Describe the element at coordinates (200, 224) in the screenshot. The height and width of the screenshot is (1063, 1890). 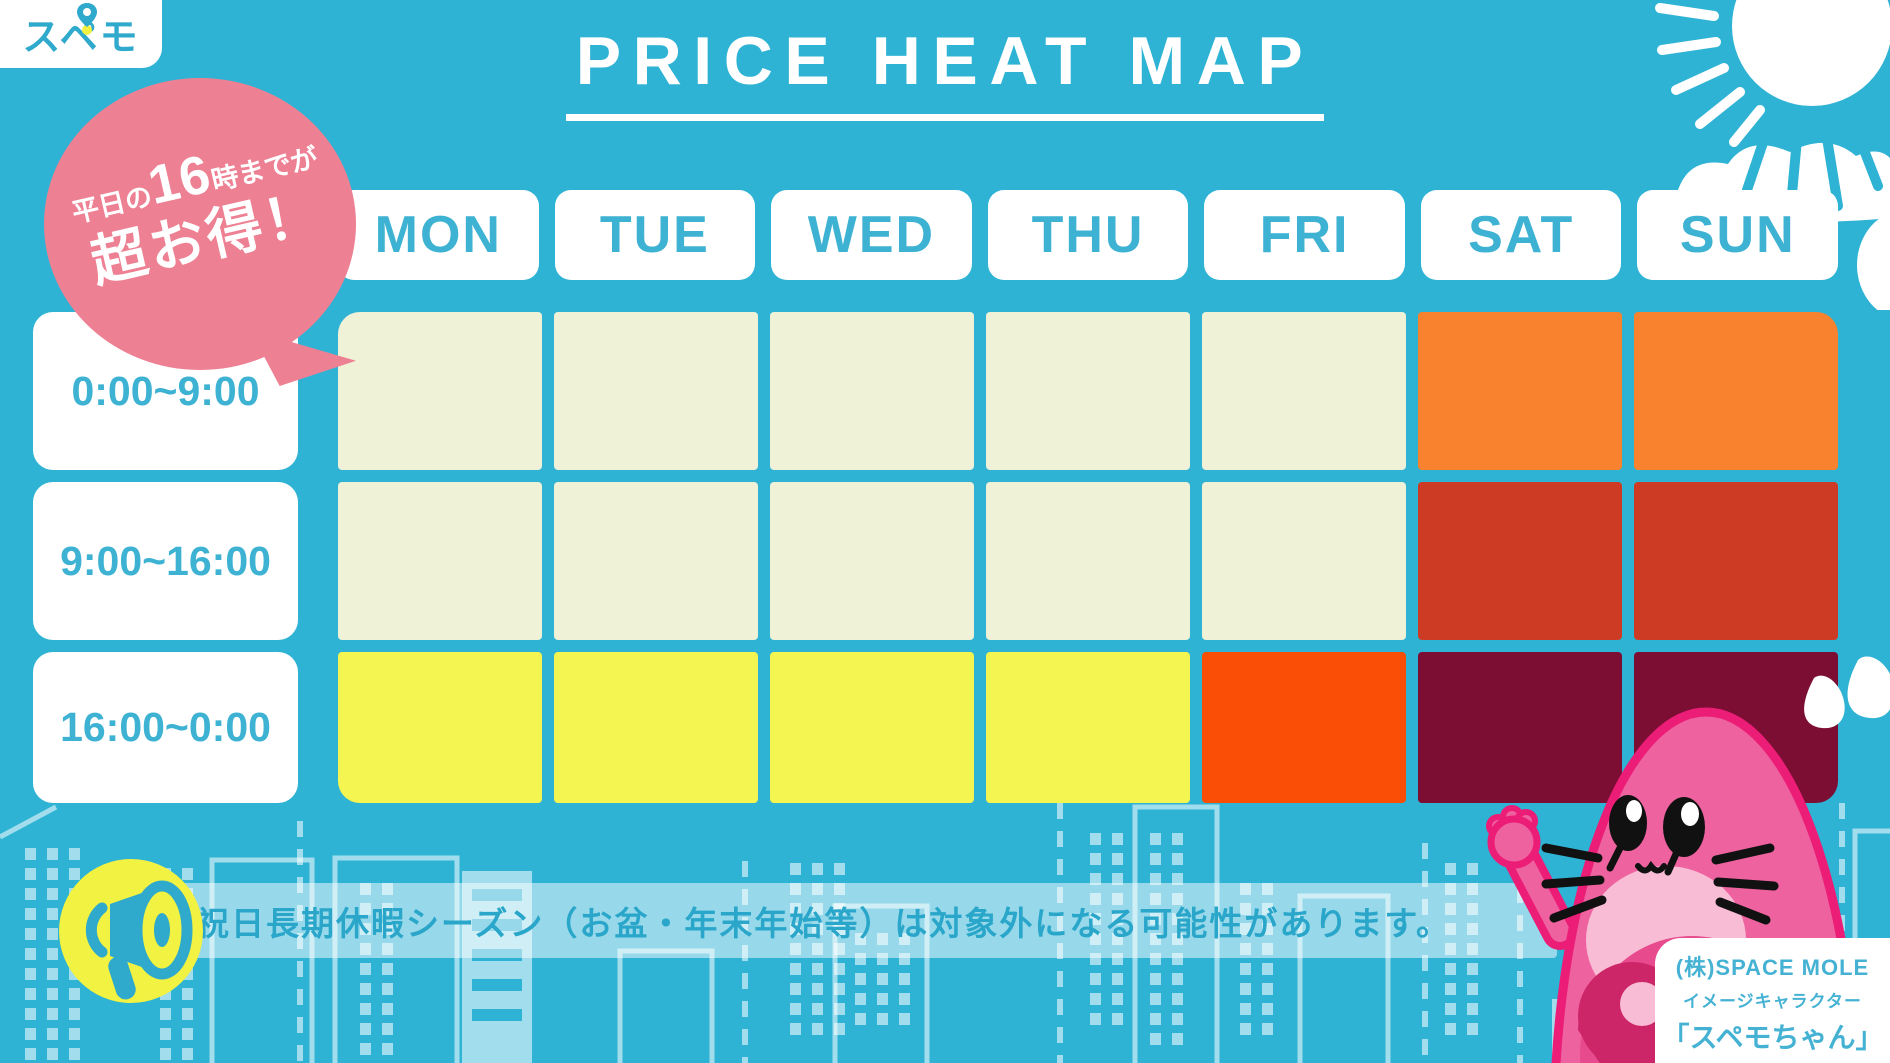
I see `promo-bubble-shape` at that location.